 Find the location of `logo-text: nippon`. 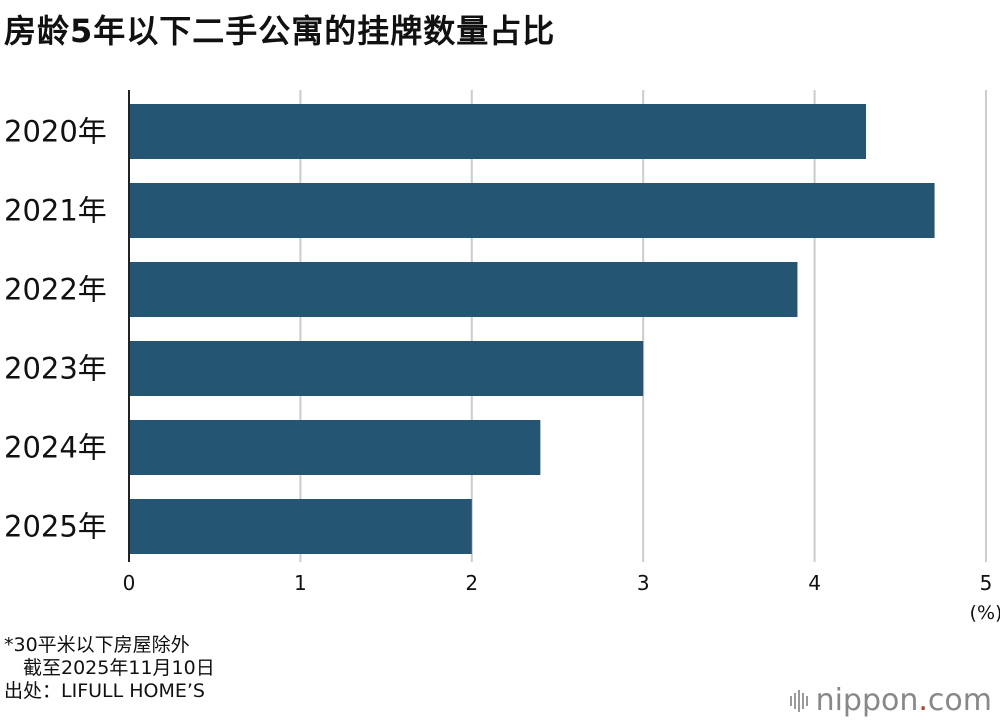

logo-text: nippon is located at coordinates (867, 700).